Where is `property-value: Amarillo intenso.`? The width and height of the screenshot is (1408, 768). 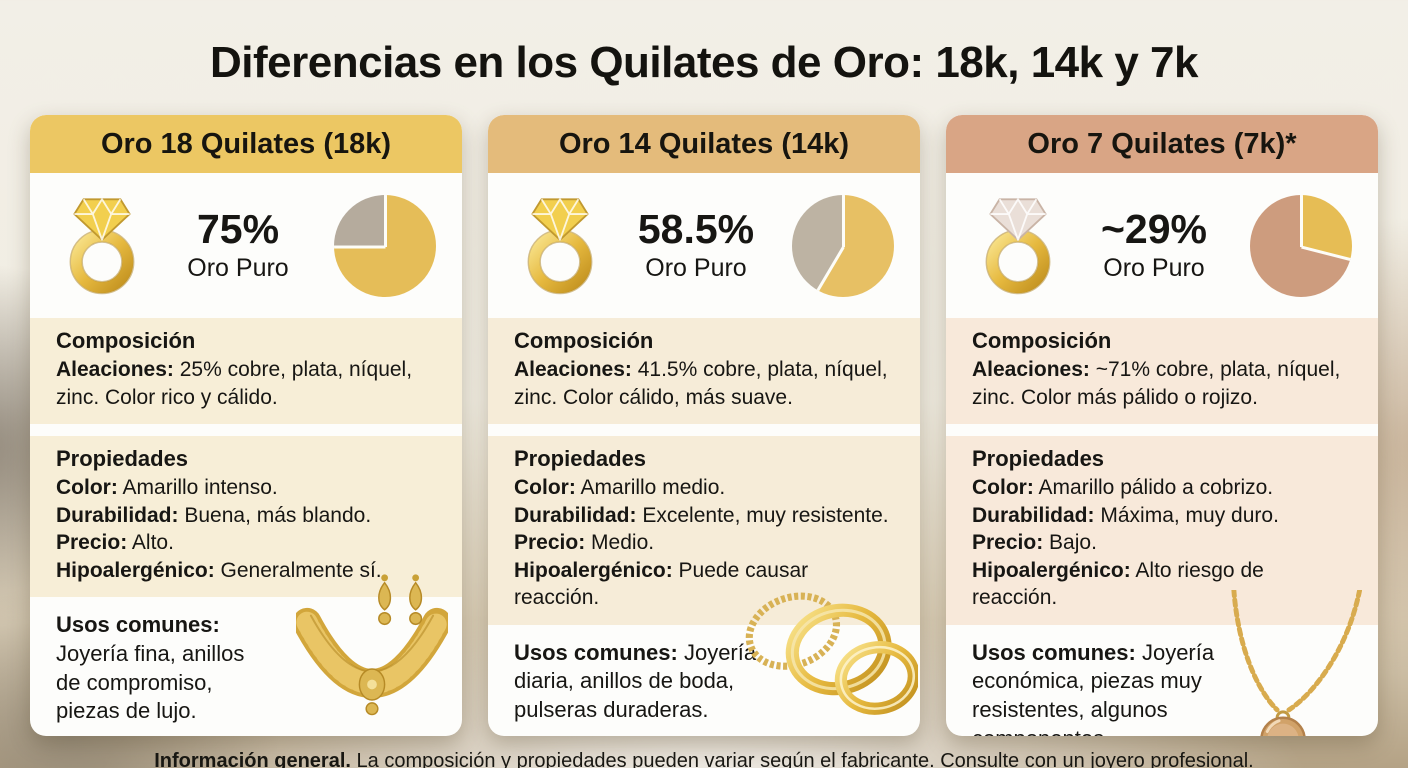 property-value: Amarillo intenso. is located at coordinates (200, 487).